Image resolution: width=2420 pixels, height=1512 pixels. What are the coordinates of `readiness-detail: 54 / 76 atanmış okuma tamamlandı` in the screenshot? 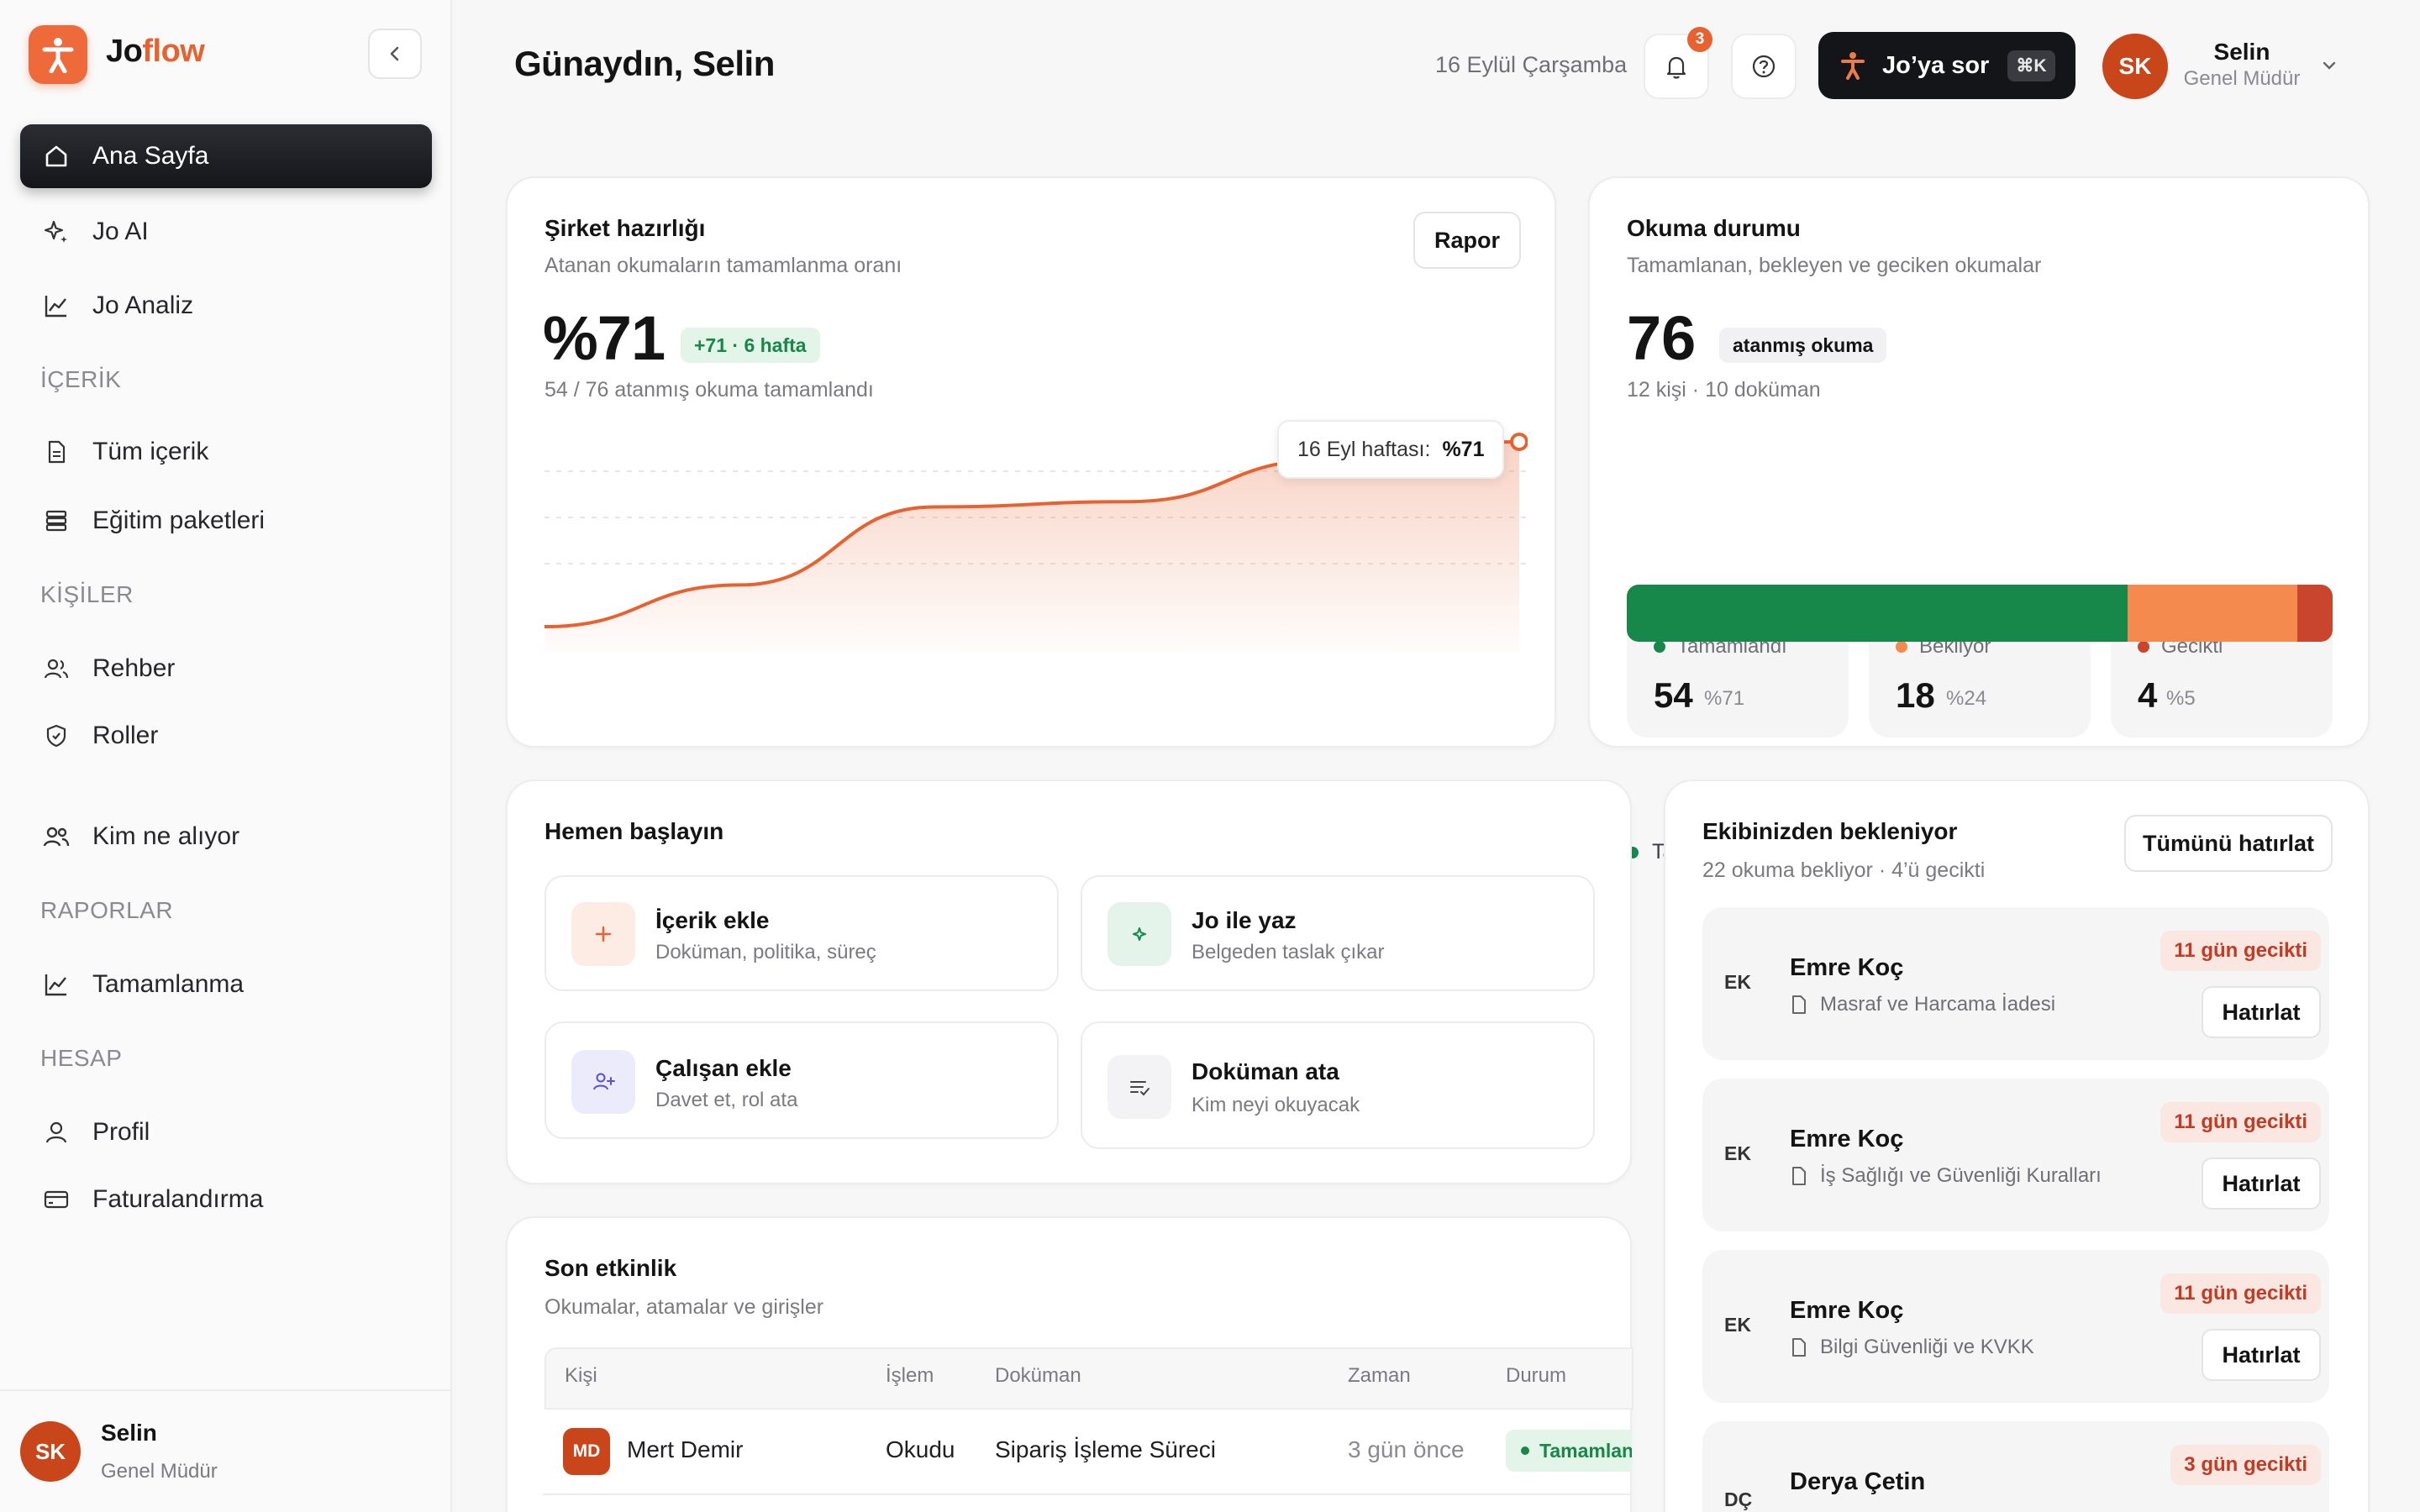 It's located at (709, 390).